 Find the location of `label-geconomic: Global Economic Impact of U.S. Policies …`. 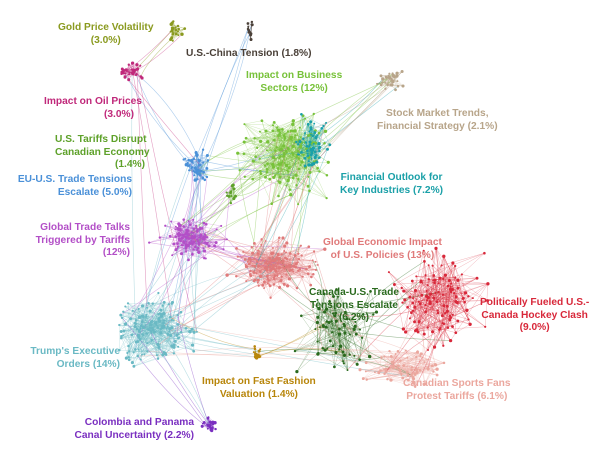

label-geconomic: Global Economic Impact of U.S. Policies … is located at coordinates (382, 249).